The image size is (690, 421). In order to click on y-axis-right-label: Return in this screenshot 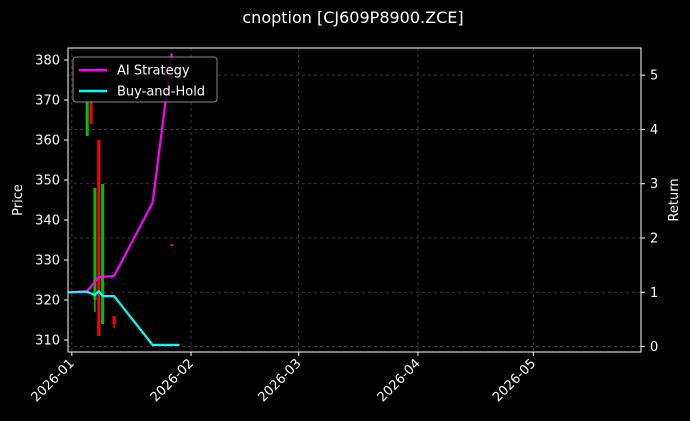, I will do `click(674, 199)`.